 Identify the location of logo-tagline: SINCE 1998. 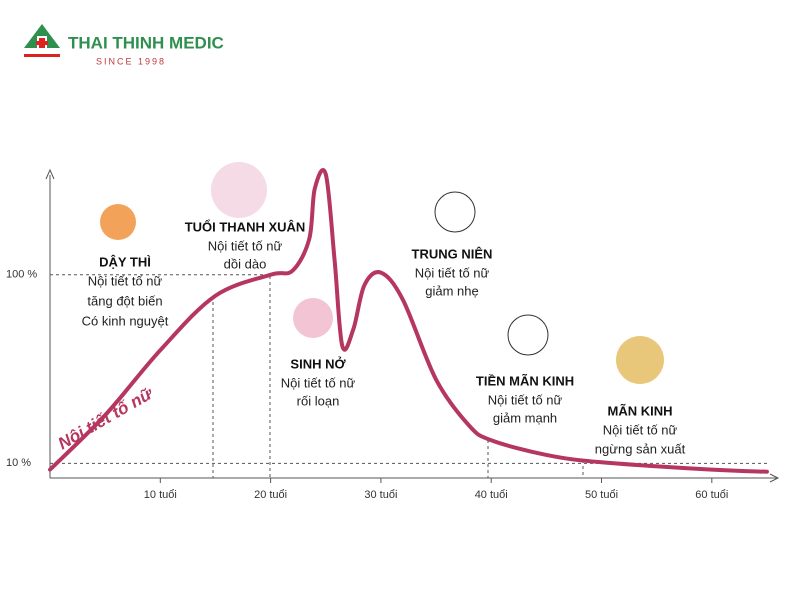
(131, 61).